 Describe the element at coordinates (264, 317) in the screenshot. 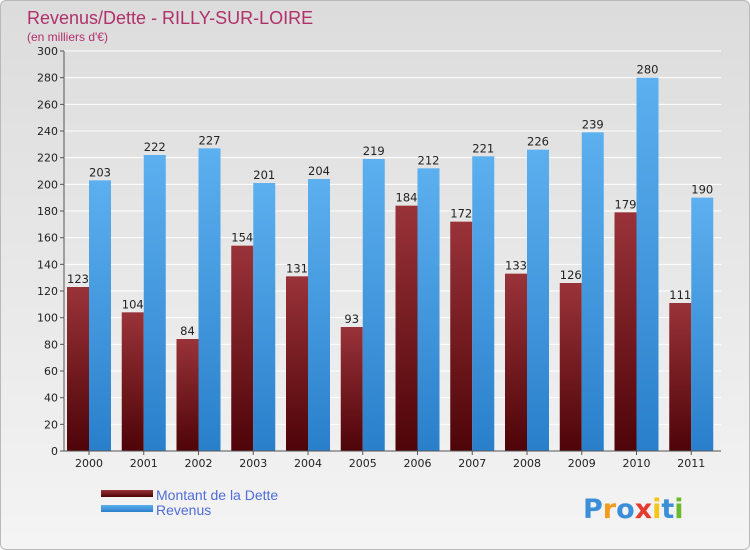

I see `bar-revenus-2003` at that location.